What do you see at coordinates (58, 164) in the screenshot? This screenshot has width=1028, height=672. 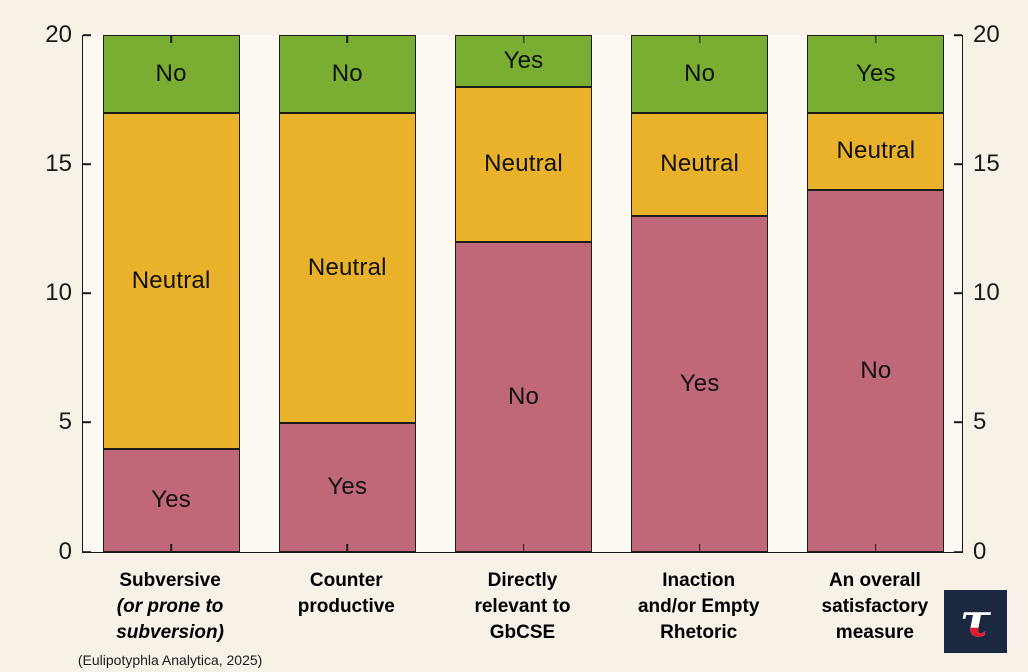 I see `y-tick-label-left: 15` at bounding box center [58, 164].